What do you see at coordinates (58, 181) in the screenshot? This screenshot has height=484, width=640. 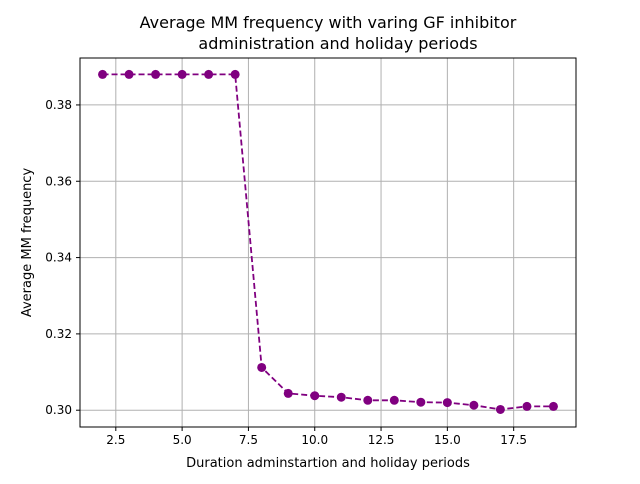 I see `y-tick-label: 0.36` at bounding box center [58, 181].